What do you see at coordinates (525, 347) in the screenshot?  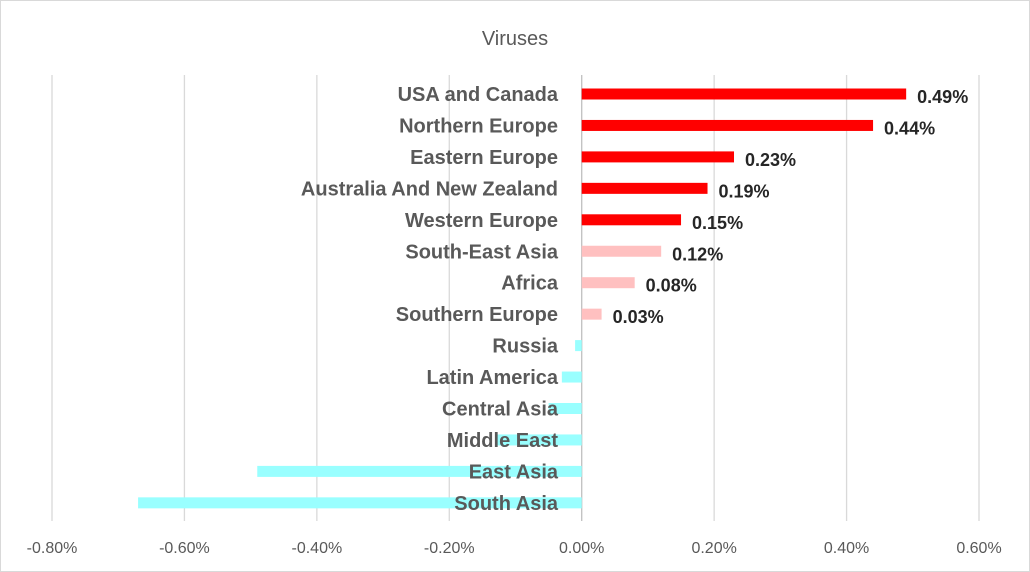 I see `category-label: Russia` at bounding box center [525, 347].